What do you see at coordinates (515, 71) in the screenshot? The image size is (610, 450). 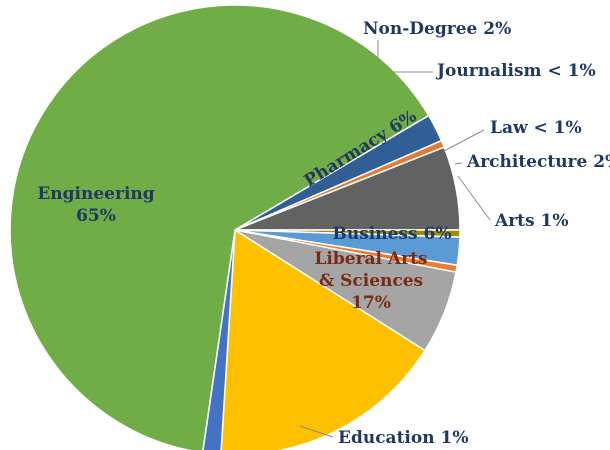 I see `label-journalism-1: Journalism < 1%` at bounding box center [515, 71].